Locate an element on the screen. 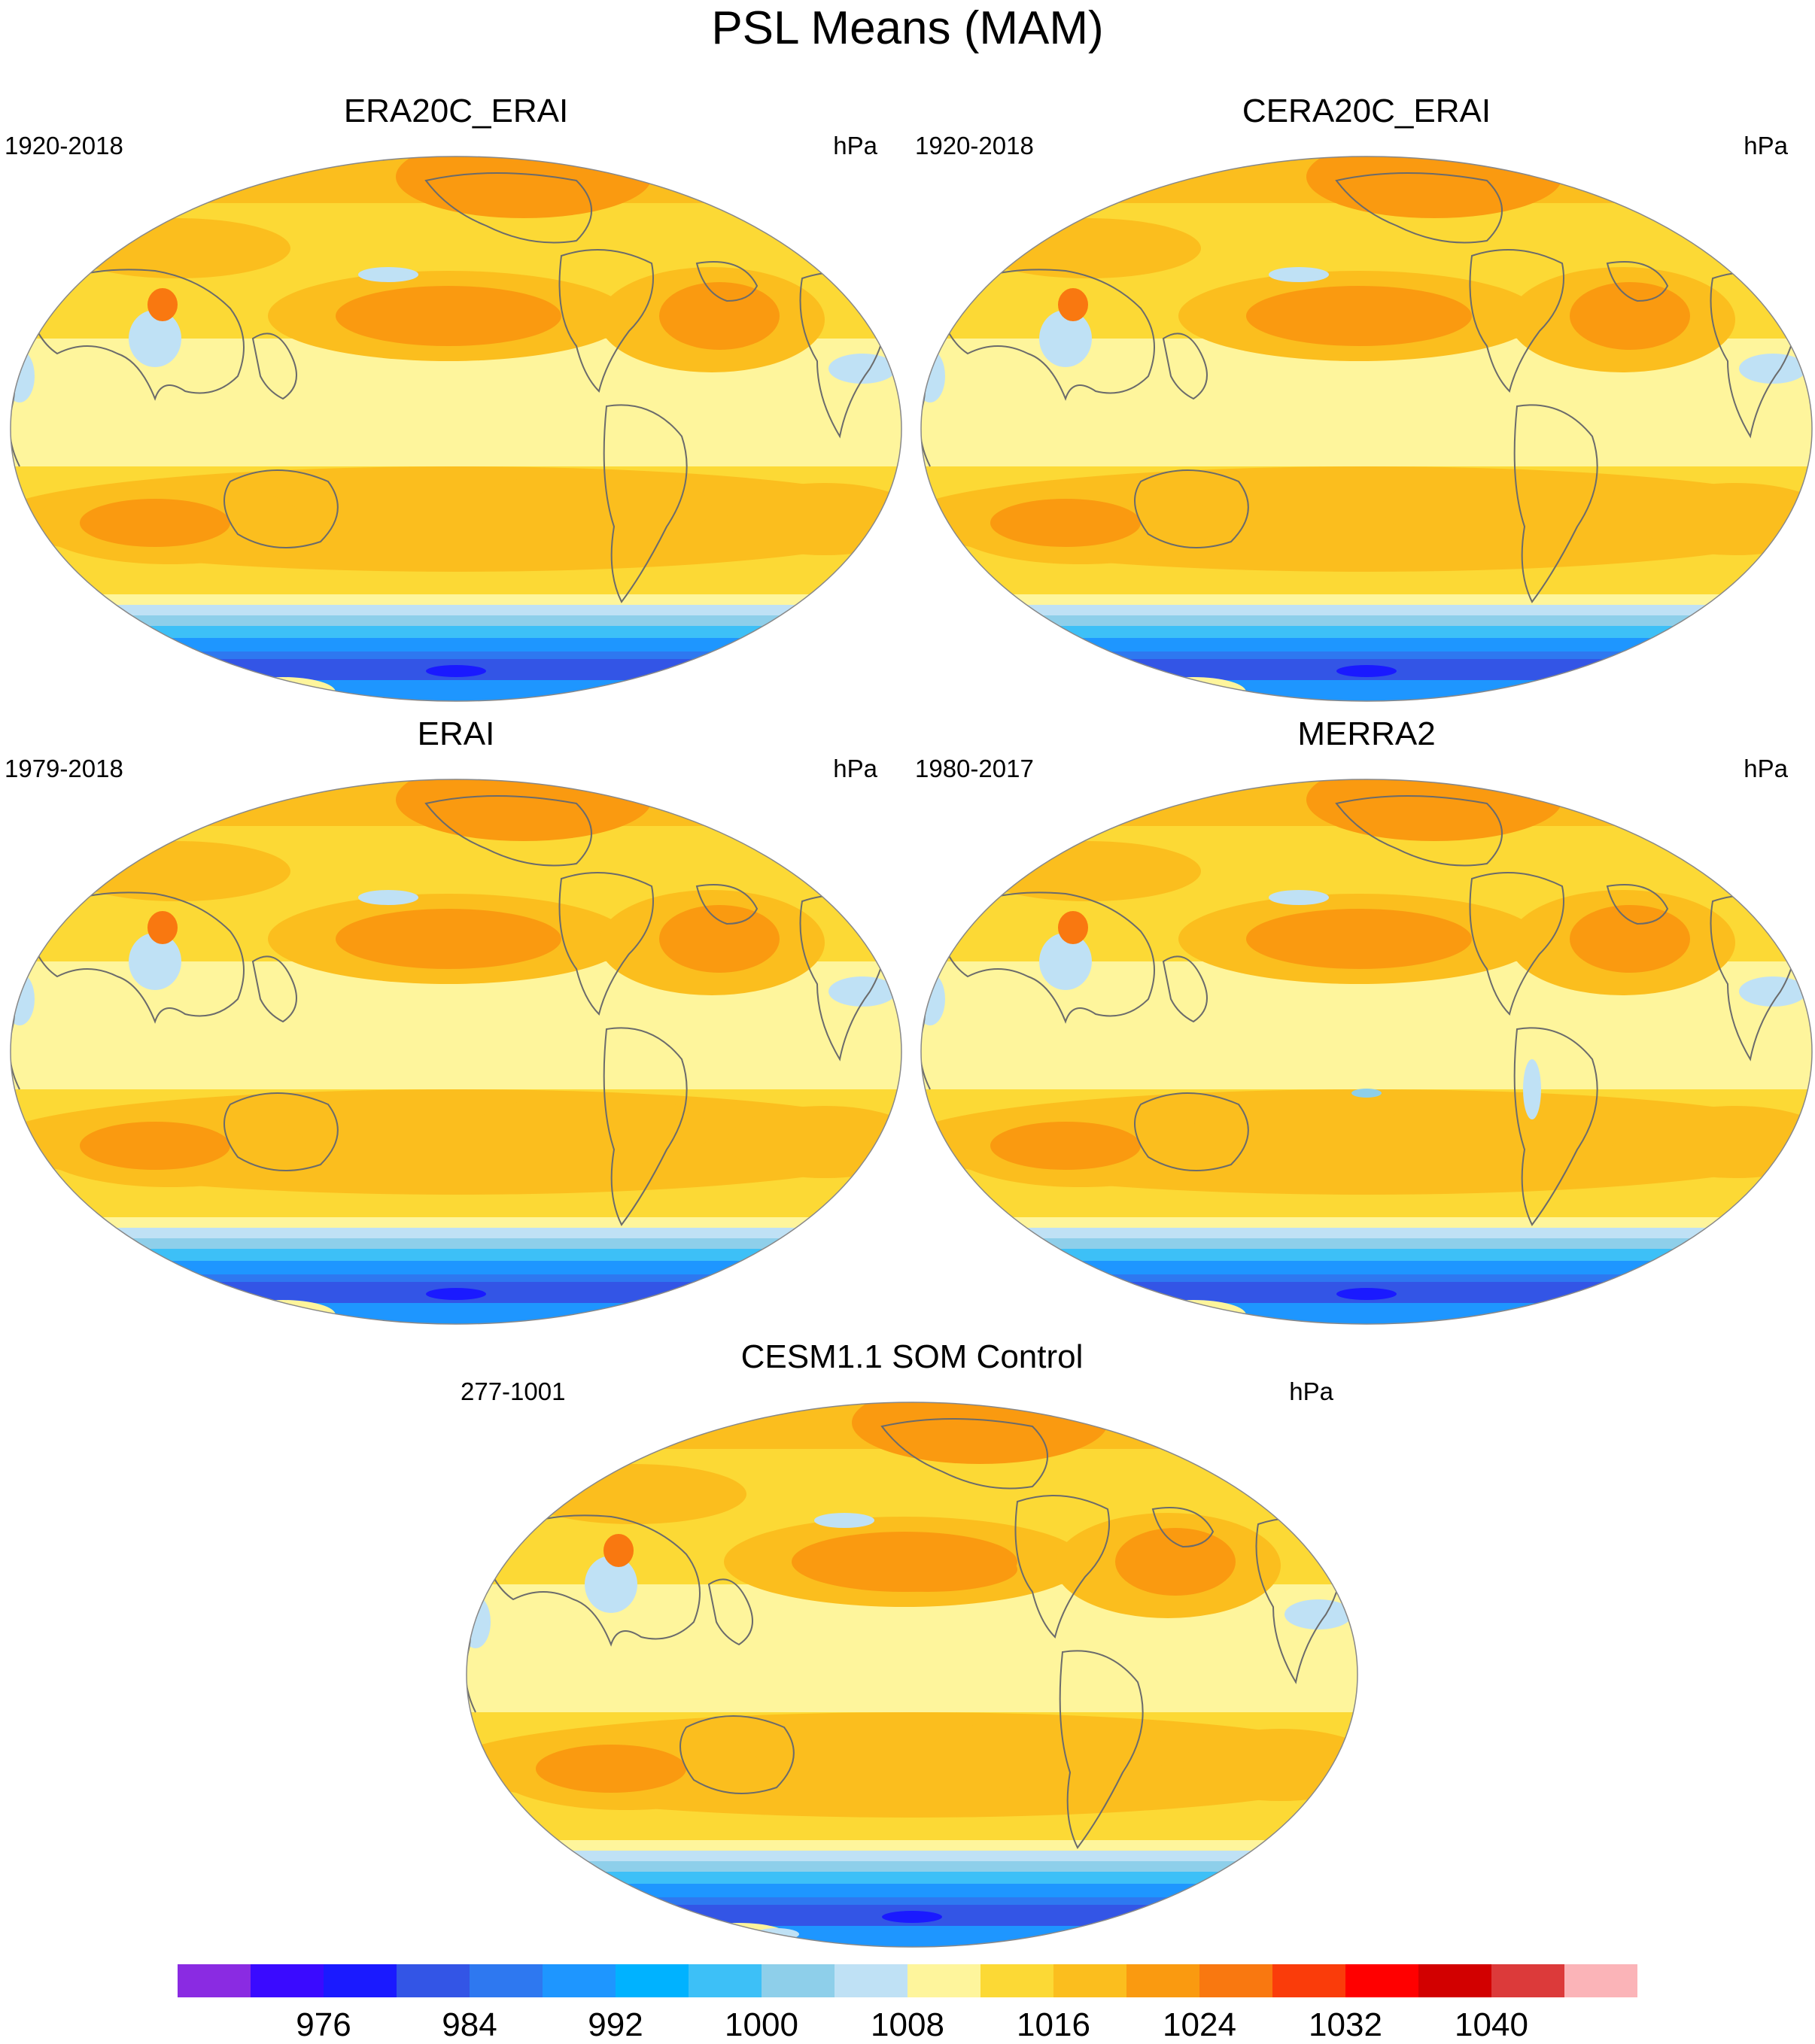  siberian-high is located at coordinates (1088, 871).